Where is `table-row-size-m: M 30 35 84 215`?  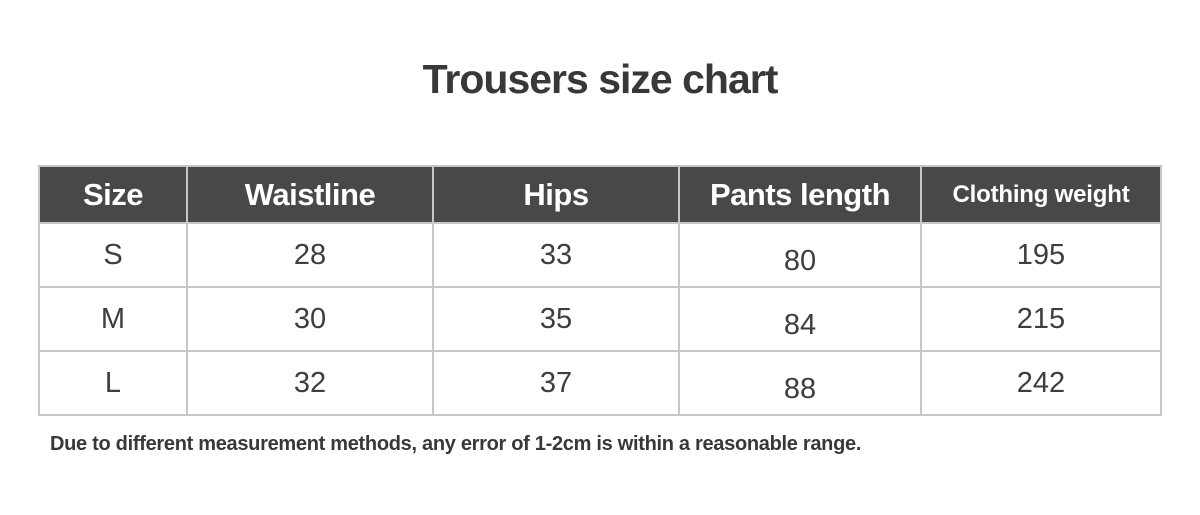
table-row-size-m: M 30 35 84 215 is located at coordinates (600, 319).